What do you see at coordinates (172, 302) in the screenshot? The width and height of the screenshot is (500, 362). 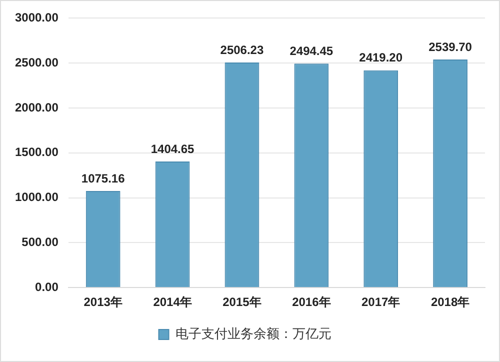 I see `x-tick-label: 2014年` at bounding box center [172, 302].